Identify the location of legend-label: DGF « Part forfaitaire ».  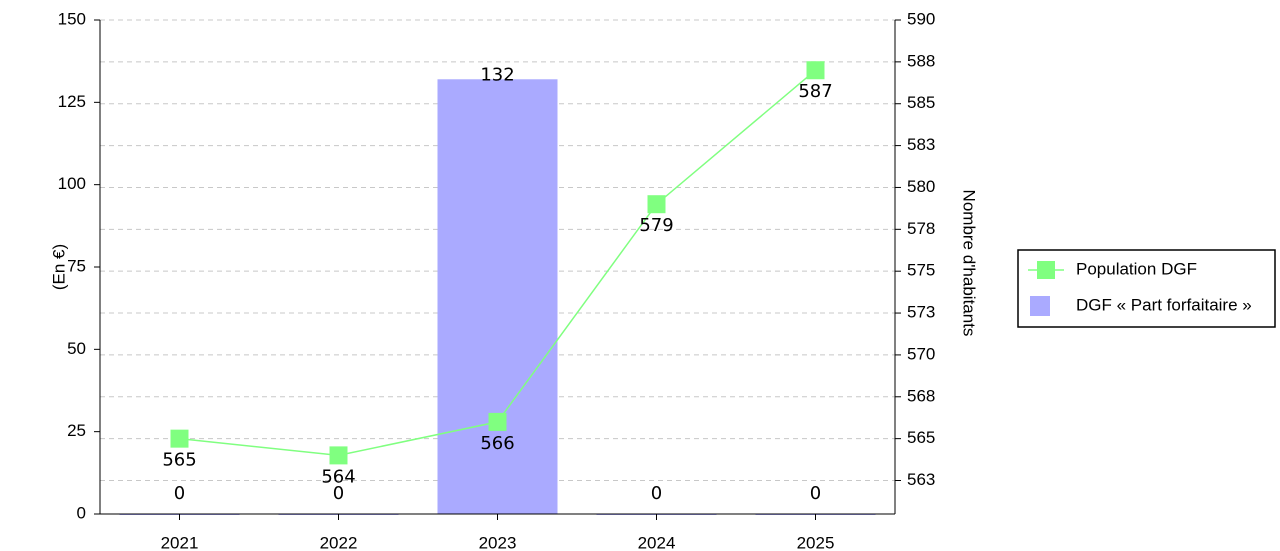
(1164, 304).